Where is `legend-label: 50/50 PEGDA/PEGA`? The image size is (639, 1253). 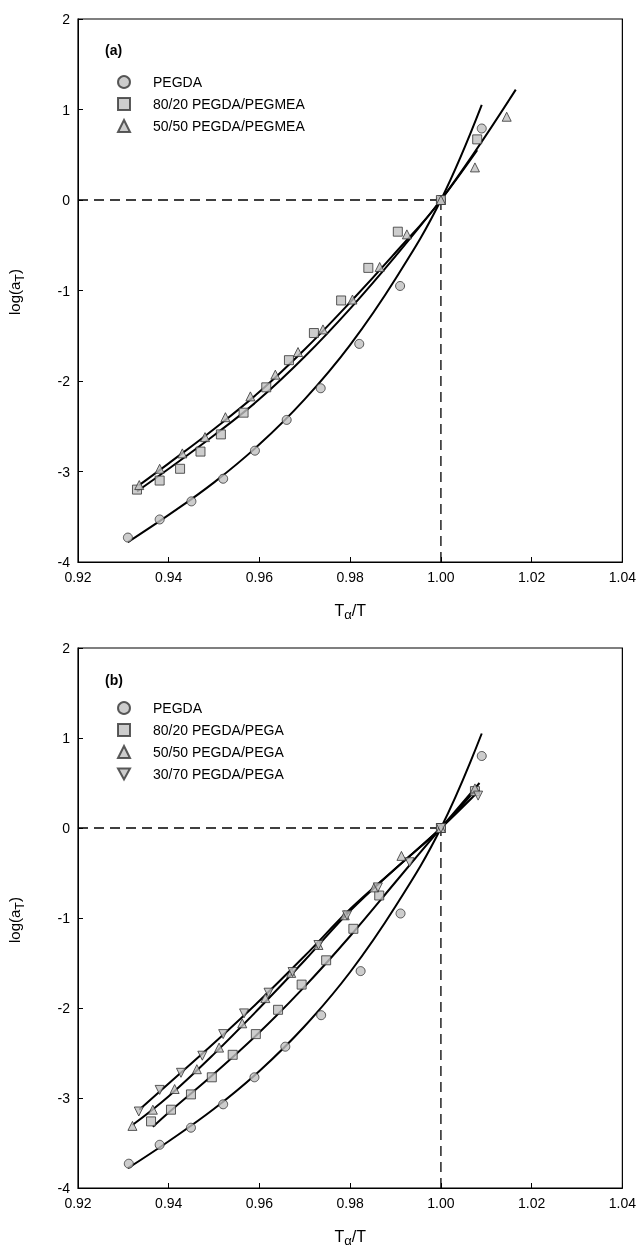
legend-label: 50/50 PEGDA/PEGA is located at coordinates (219, 752).